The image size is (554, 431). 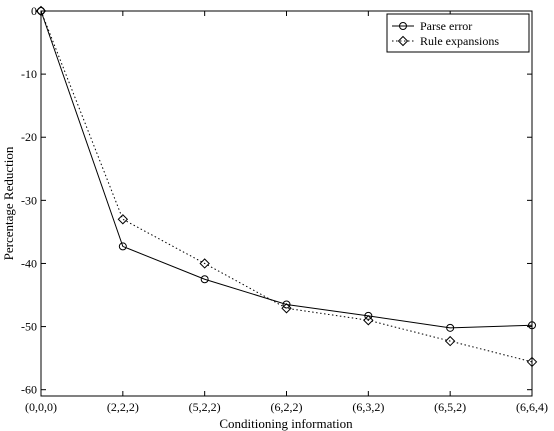 I want to click on y-tick-label: -10, so click(x=29, y=74).